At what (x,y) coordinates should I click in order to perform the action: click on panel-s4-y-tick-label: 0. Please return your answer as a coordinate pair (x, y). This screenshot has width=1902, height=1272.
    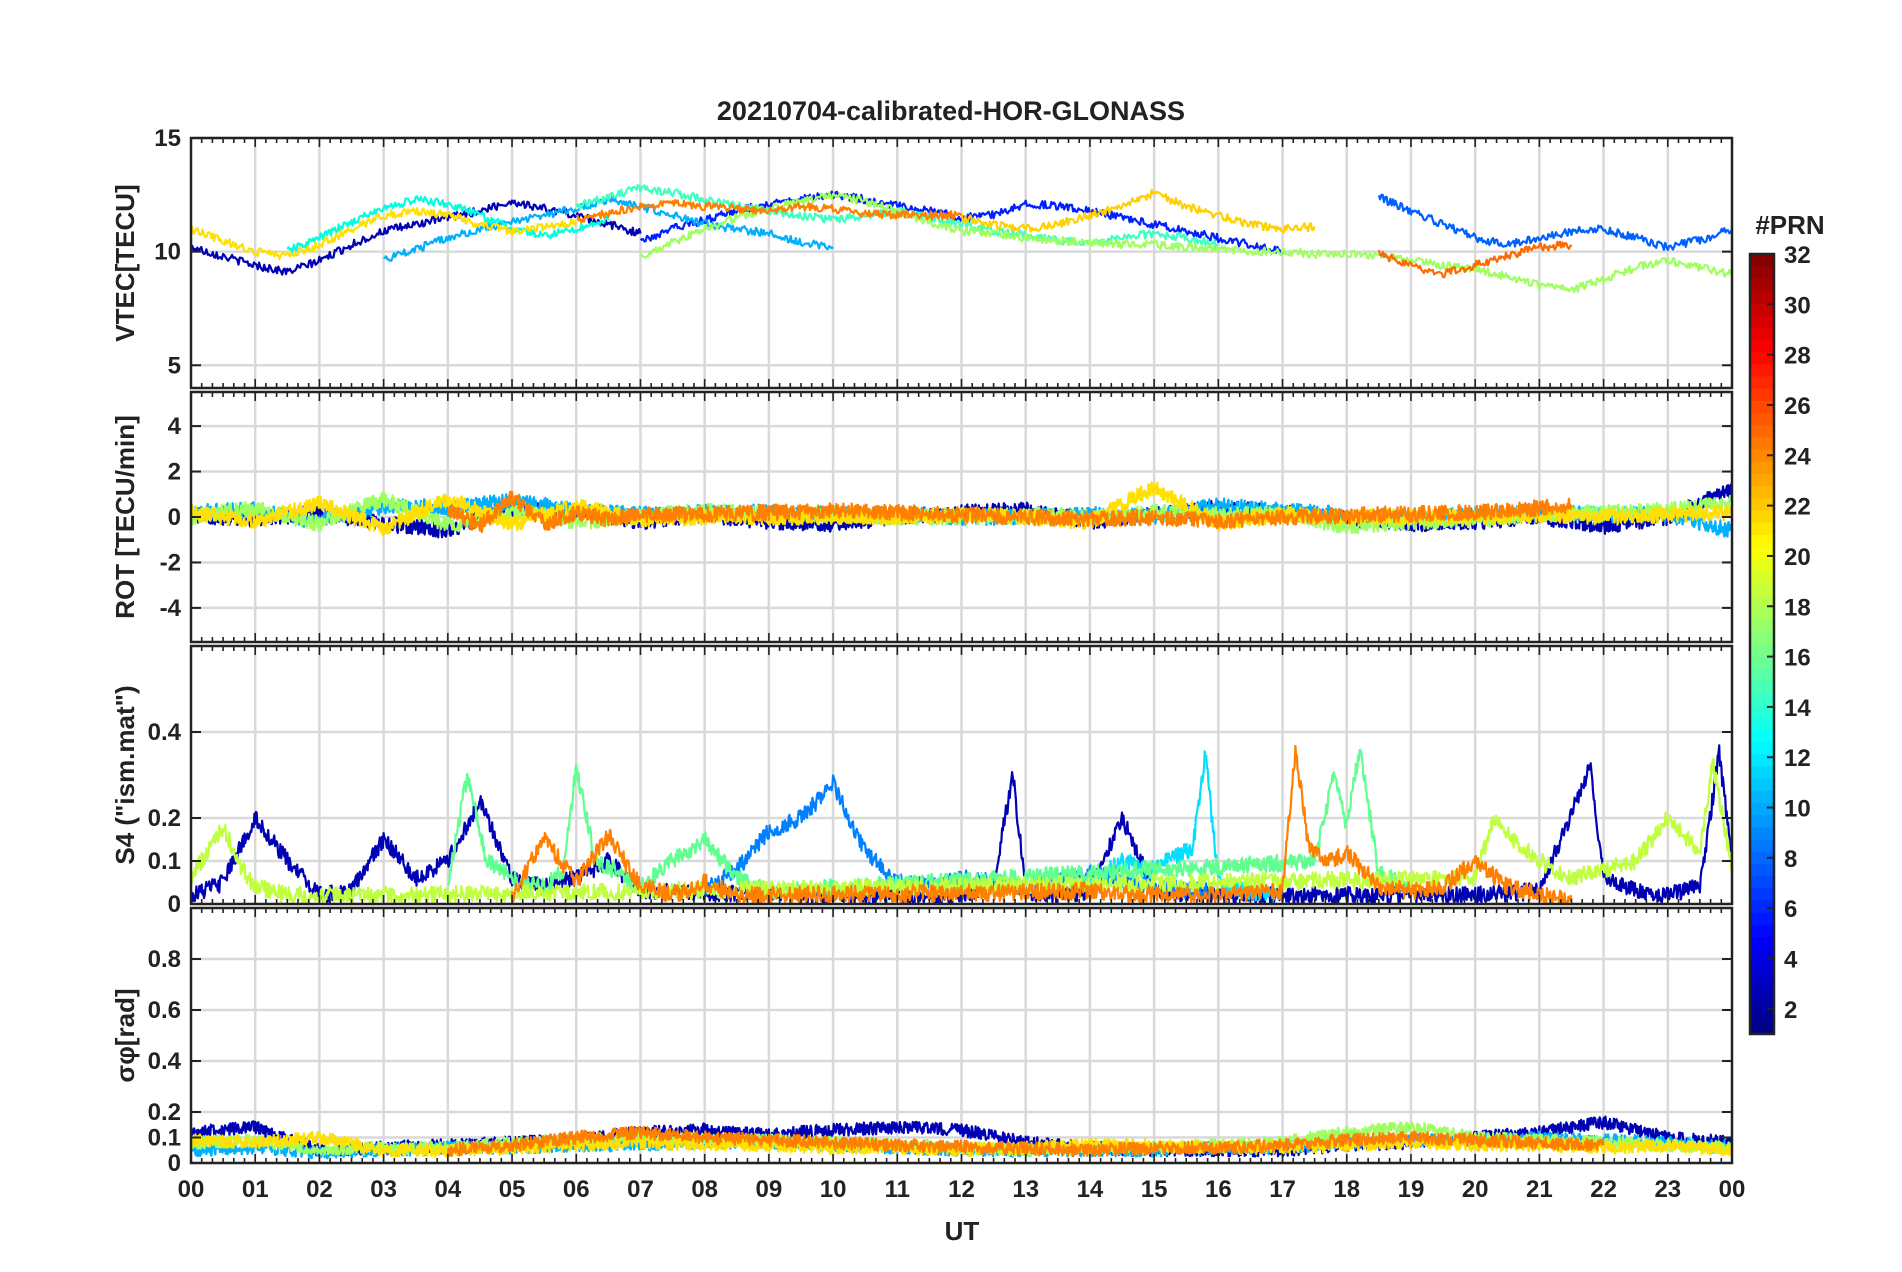
    Looking at the image, I should click on (174, 904).